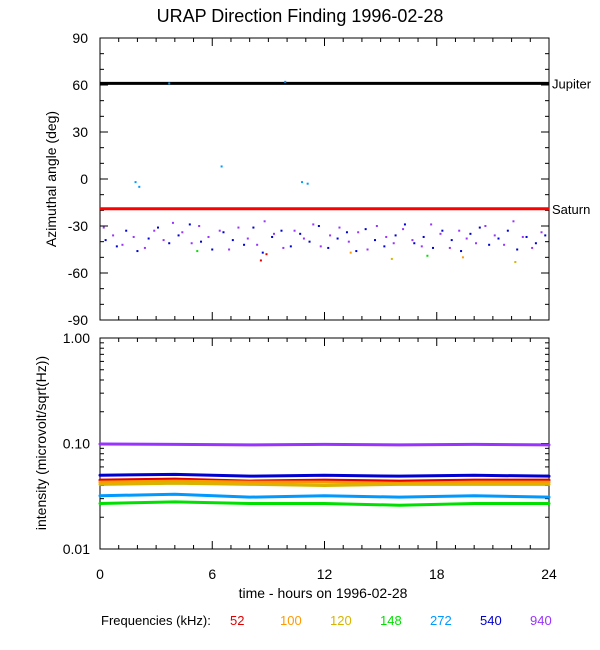  I want to click on x-tick-label: 24, so click(549, 574).